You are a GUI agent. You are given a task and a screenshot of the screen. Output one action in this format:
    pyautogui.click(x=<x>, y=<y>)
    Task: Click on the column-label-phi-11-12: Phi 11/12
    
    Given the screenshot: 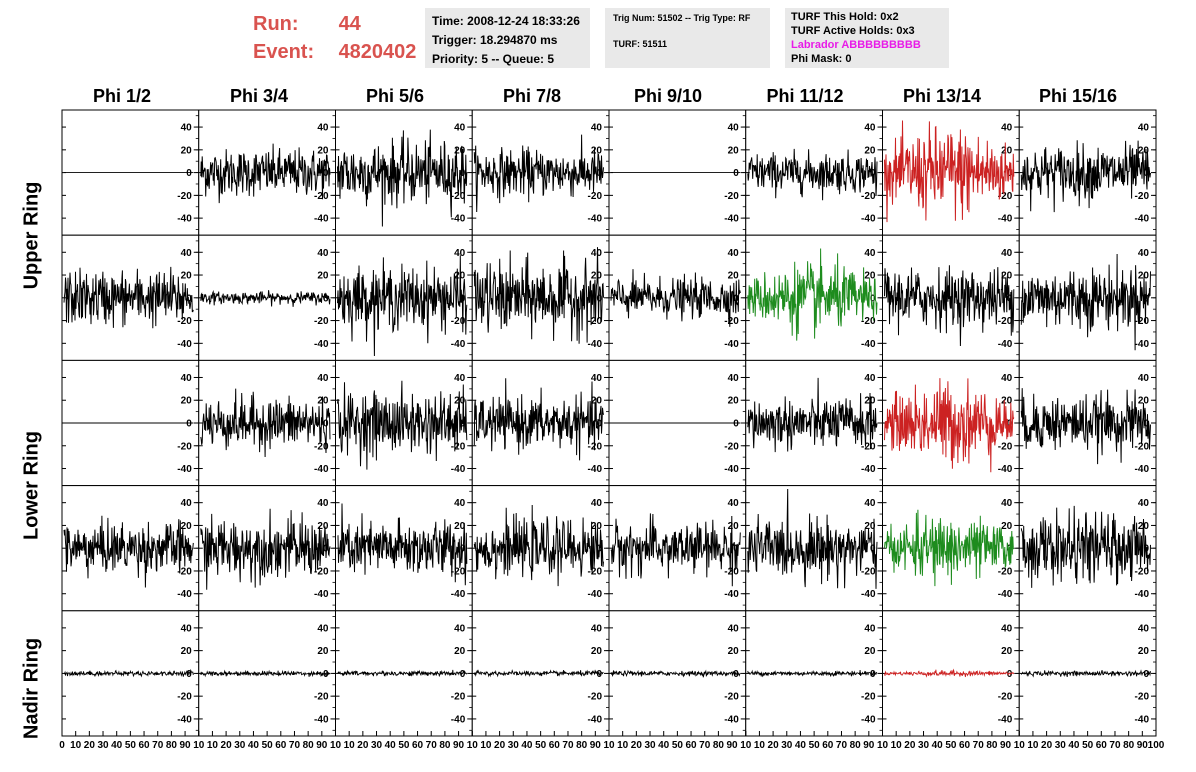 What is the action you would take?
    pyautogui.click(x=805, y=96)
    